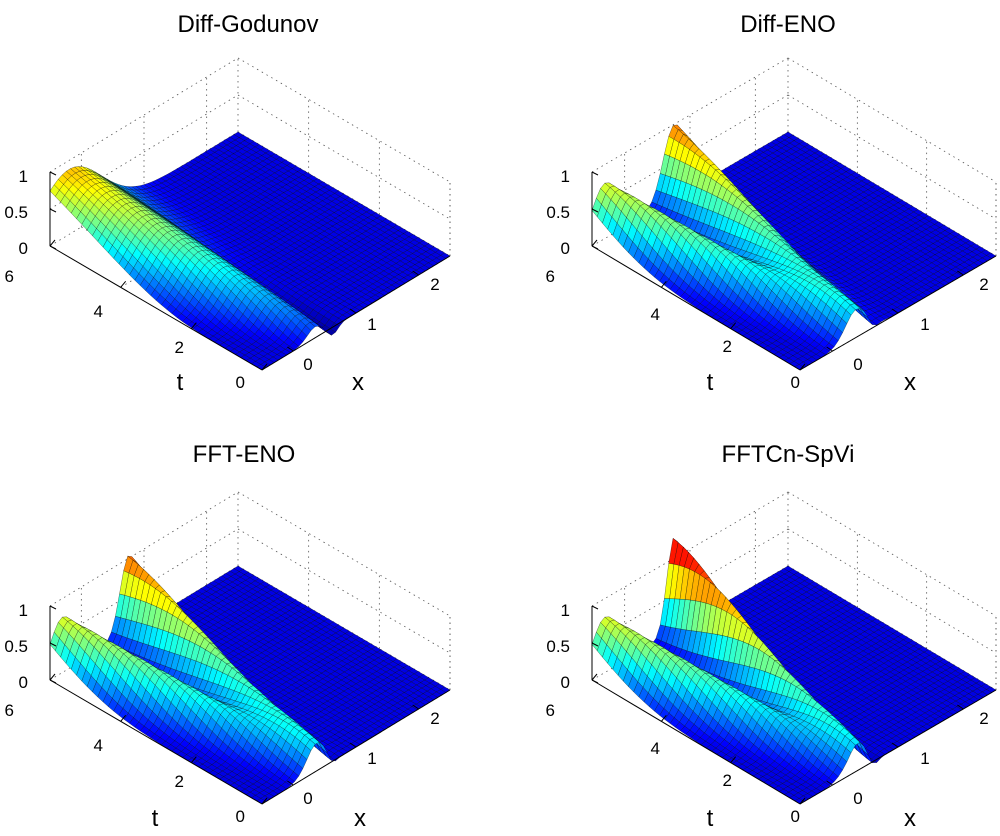  Describe the element at coordinates (788, 24) in the screenshot. I see `plot-title: Diff-ENO` at that location.